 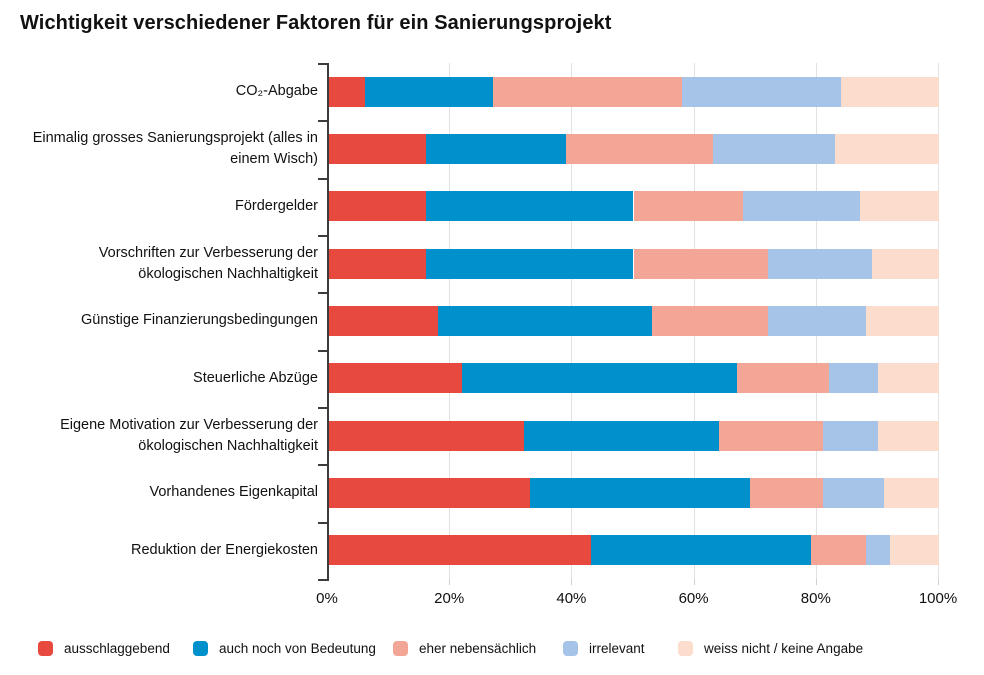 What do you see at coordinates (617, 648) in the screenshot?
I see `legend-label: irrelevant` at bounding box center [617, 648].